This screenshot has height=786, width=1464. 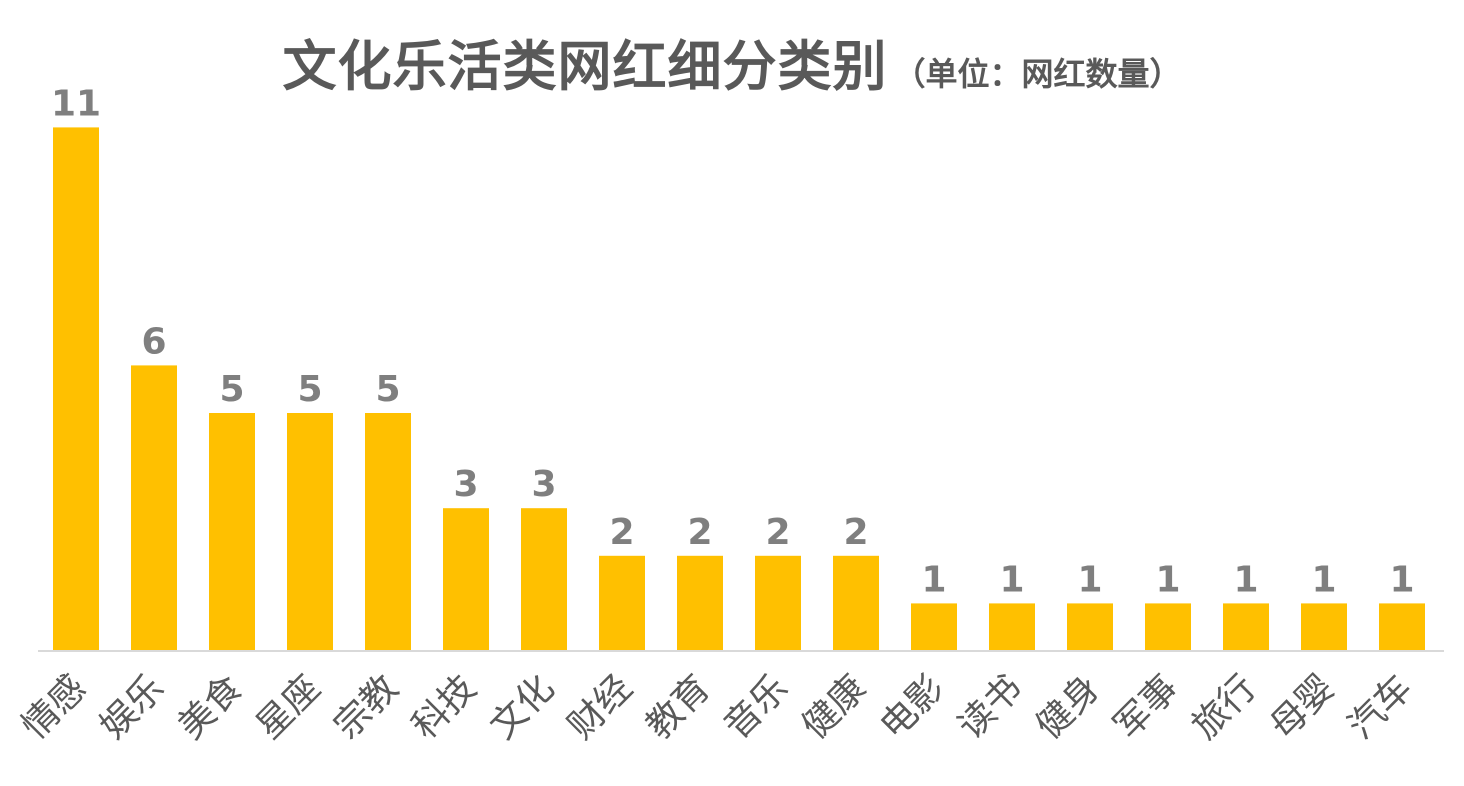 What do you see at coordinates (933, 579) in the screenshot?
I see `data-label-11: 1` at bounding box center [933, 579].